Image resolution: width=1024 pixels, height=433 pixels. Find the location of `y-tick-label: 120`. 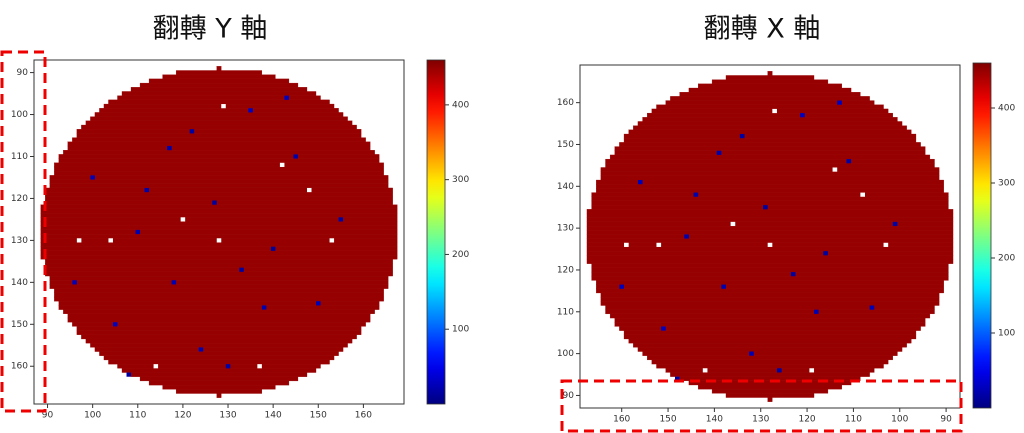

y-tick-label: 120 is located at coordinates (565, 270).